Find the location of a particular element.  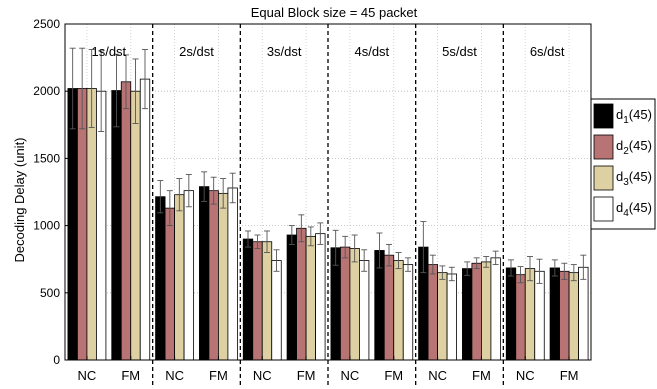

y-axis-label: Decoding Delay (unit) is located at coordinates (19, 199).